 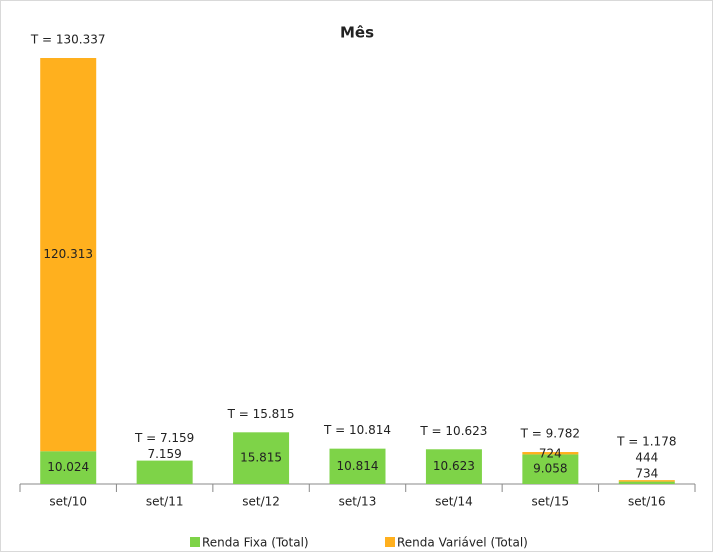 I want to click on value-label: 9.058, so click(x=550, y=469).